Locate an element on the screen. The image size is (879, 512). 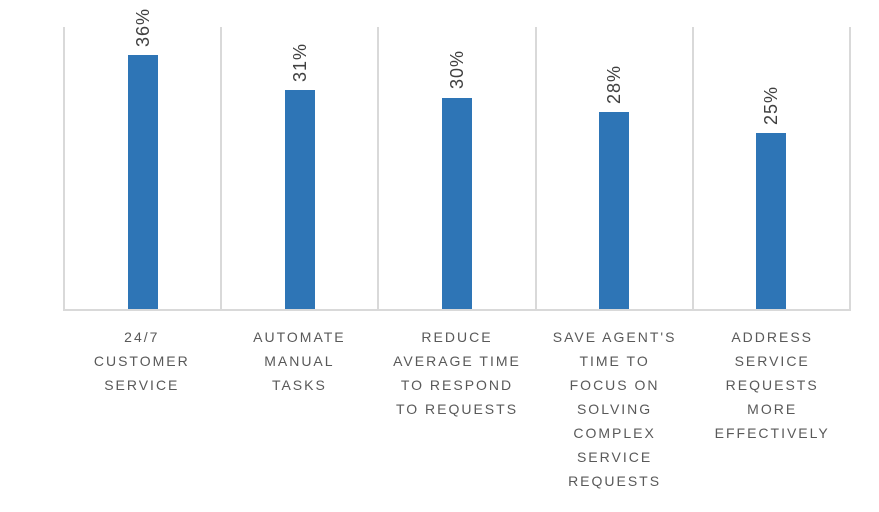
category-section: 28% is located at coordinates (613, 168).